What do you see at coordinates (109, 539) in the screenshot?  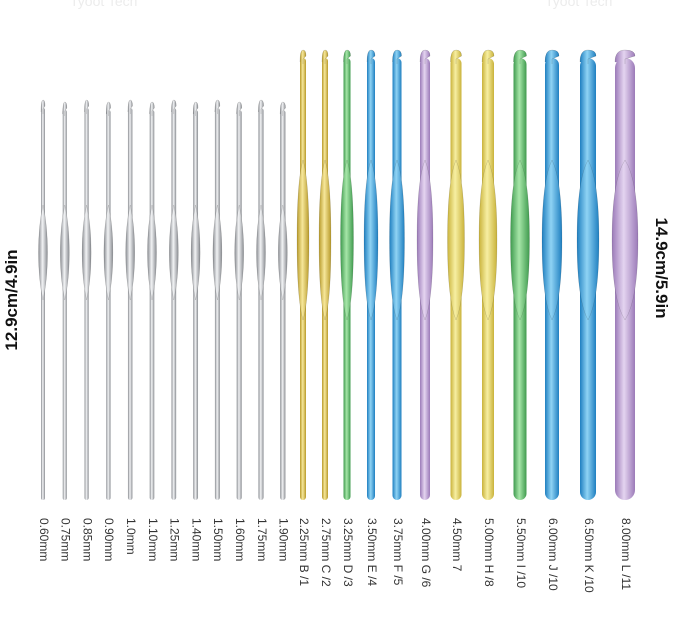 I see `size-label: 0.90mm` at bounding box center [109, 539].